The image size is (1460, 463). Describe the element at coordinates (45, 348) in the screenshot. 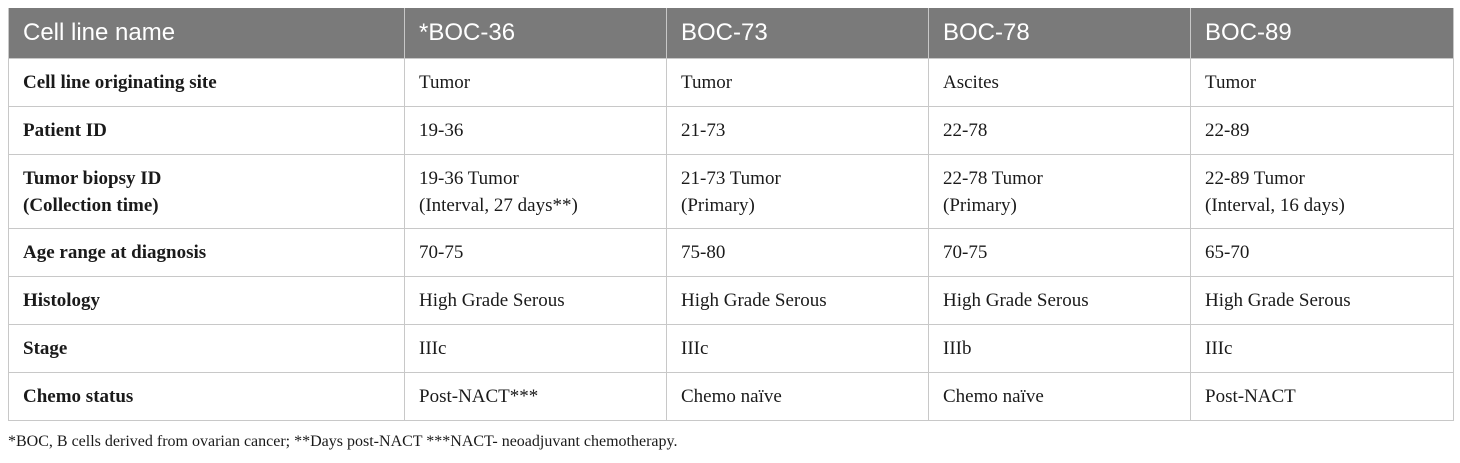

I see `row-label-text: Stage` at that location.